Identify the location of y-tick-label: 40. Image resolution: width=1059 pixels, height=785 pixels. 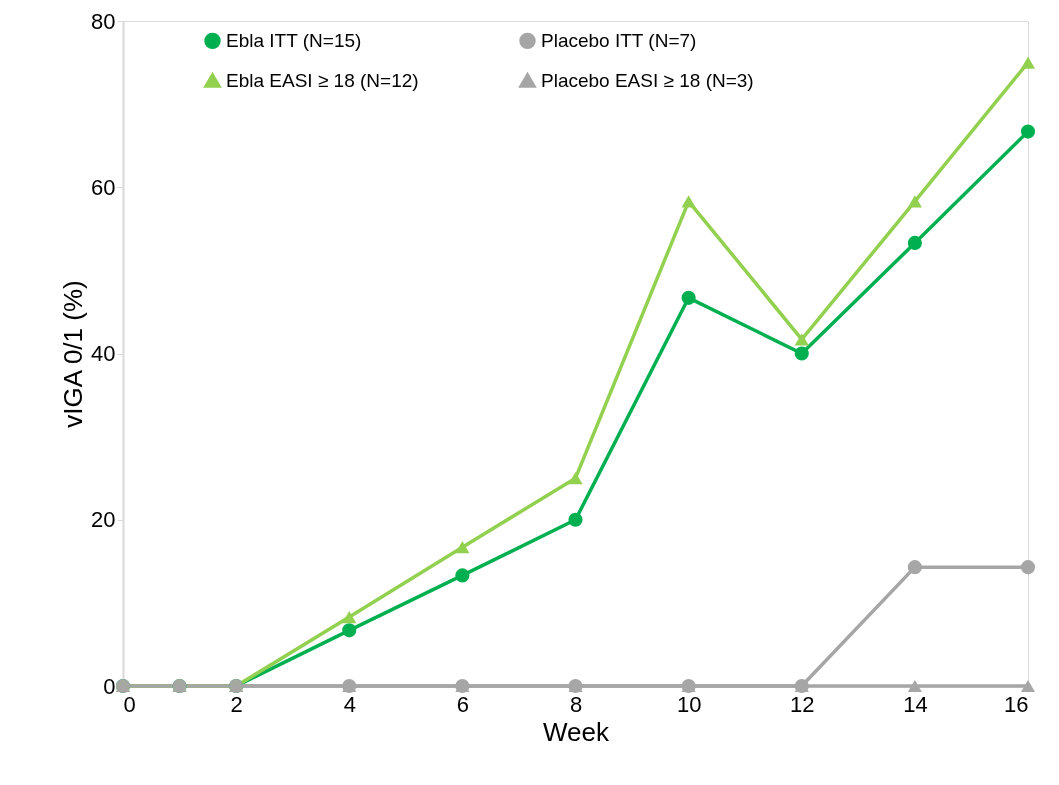
(103, 353).